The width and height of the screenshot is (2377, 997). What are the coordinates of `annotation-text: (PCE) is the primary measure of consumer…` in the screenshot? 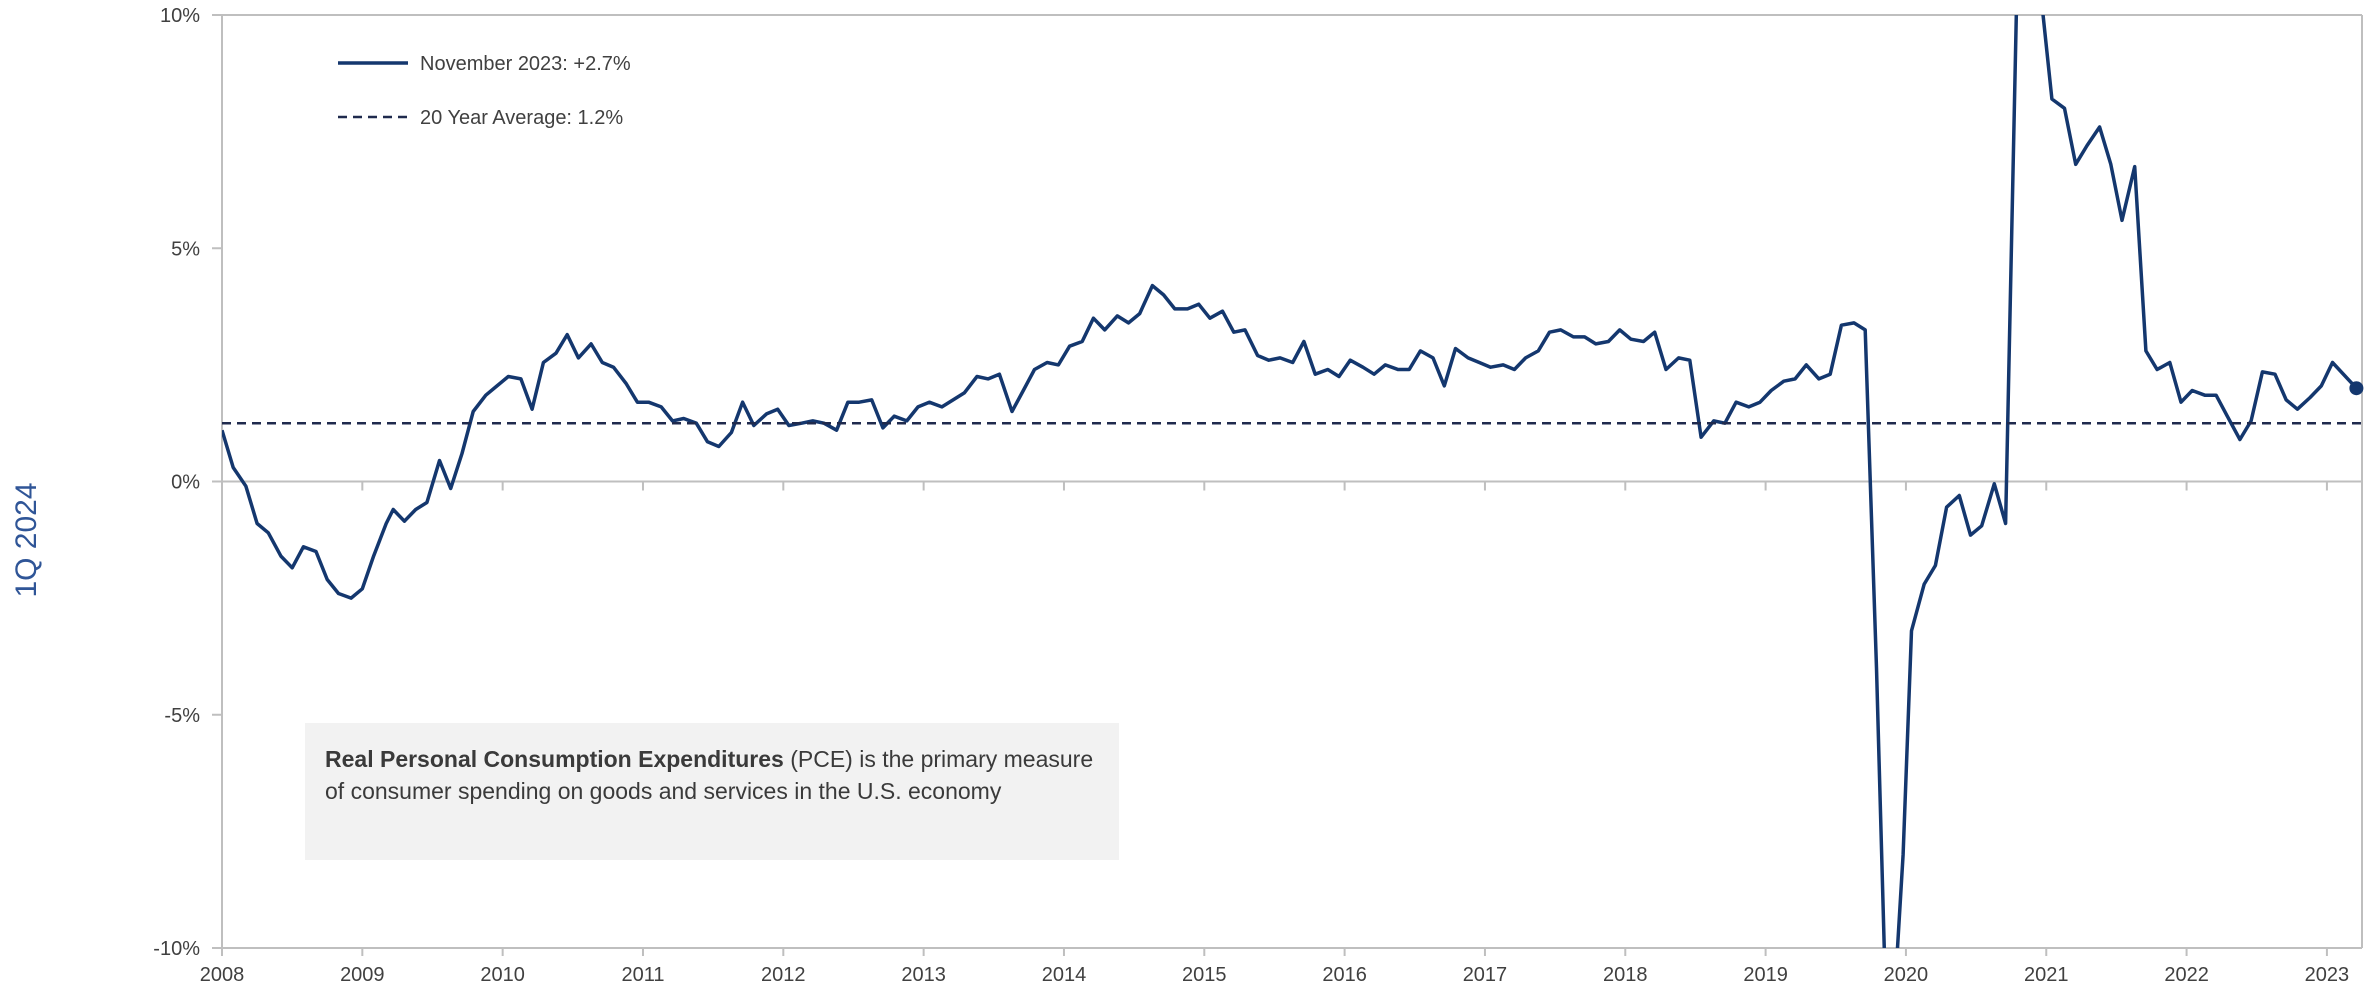 It's located at (709, 775).